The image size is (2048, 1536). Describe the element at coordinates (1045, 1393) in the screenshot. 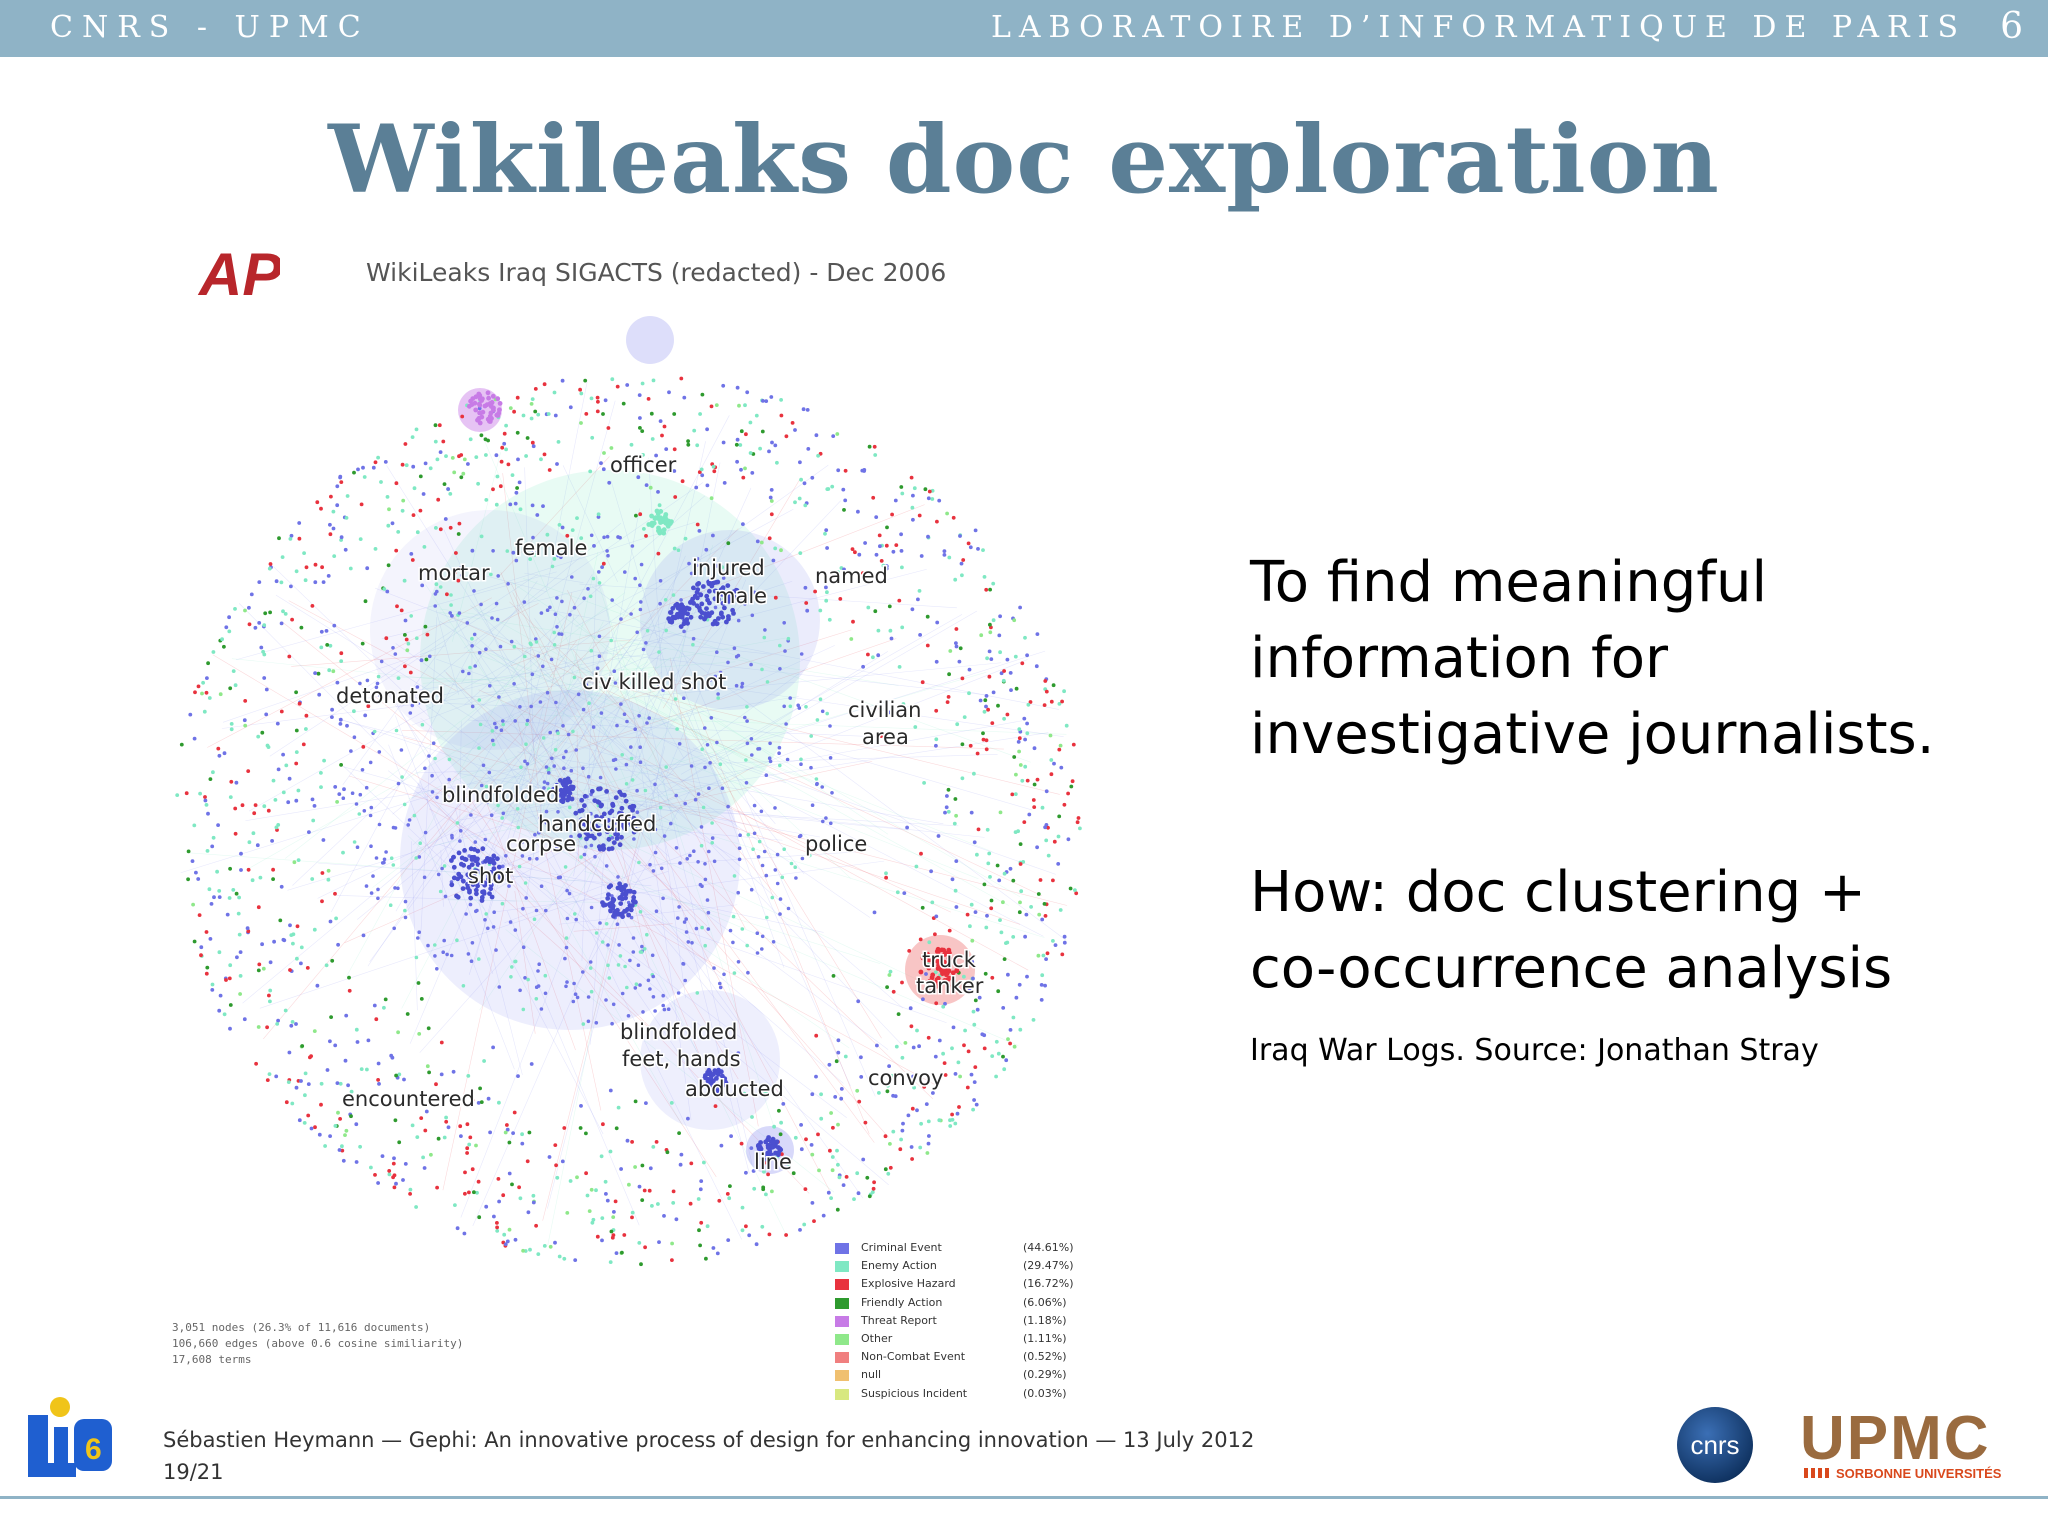

I see `legend-percent: (0.03%)` at that location.